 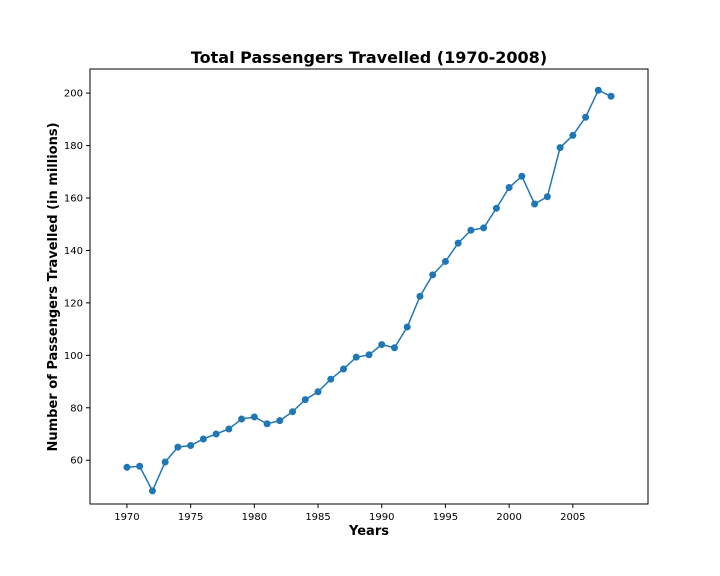 I want to click on y-tick-label: 140, so click(x=73, y=251).